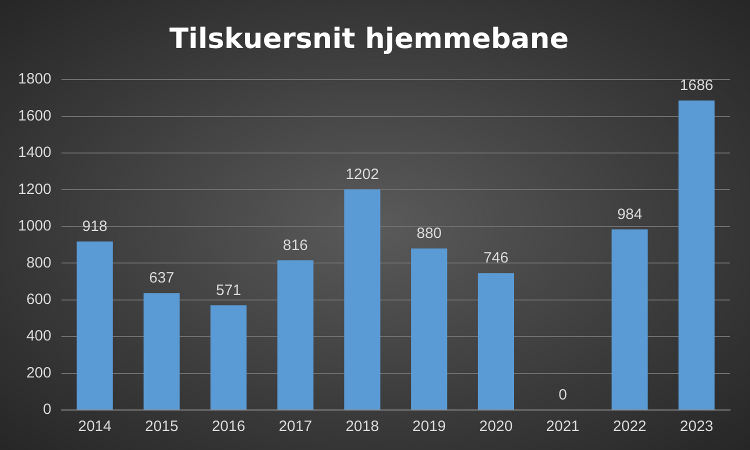 Image resolution: width=750 pixels, height=450 pixels. What do you see at coordinates (229, 427) in the screenshot?
I see `x-tick-label: 2016` at bounding box center [229, 427].